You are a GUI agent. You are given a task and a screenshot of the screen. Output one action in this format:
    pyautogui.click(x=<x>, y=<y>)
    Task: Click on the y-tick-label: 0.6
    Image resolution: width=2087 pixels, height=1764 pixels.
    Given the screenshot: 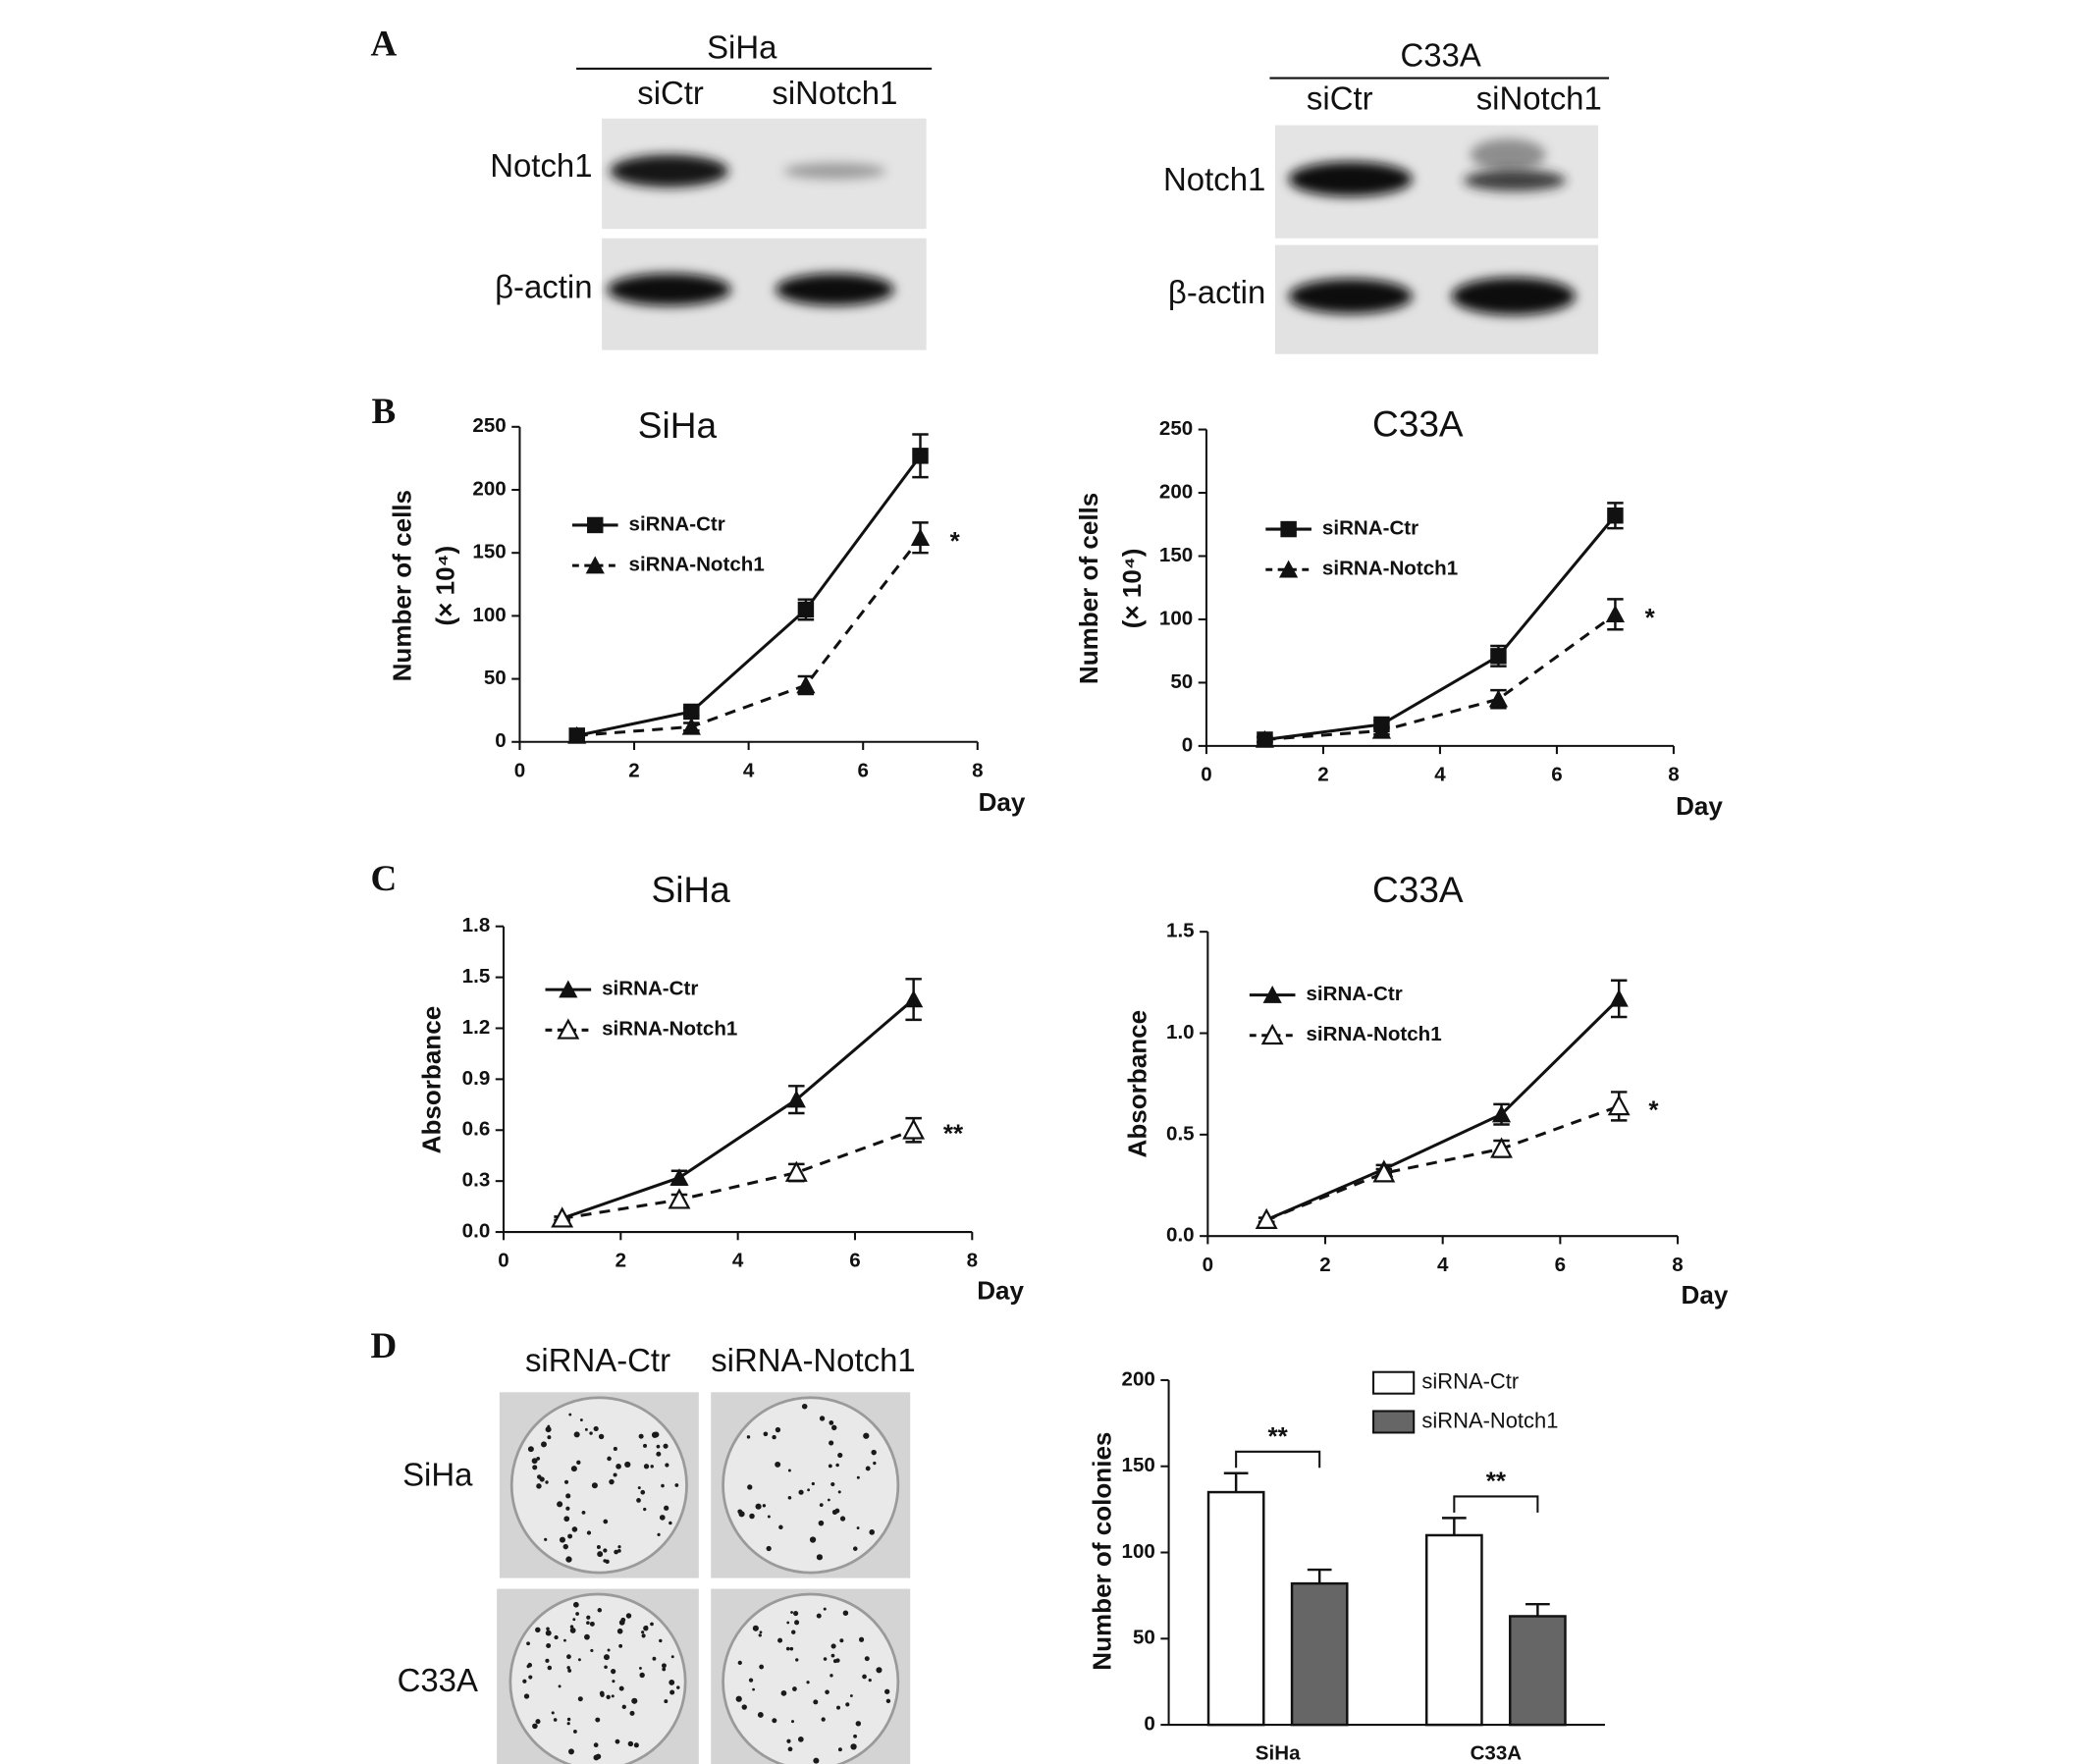 What is the action you would take?
    pyautogui.click(x=476, y=1129)
    